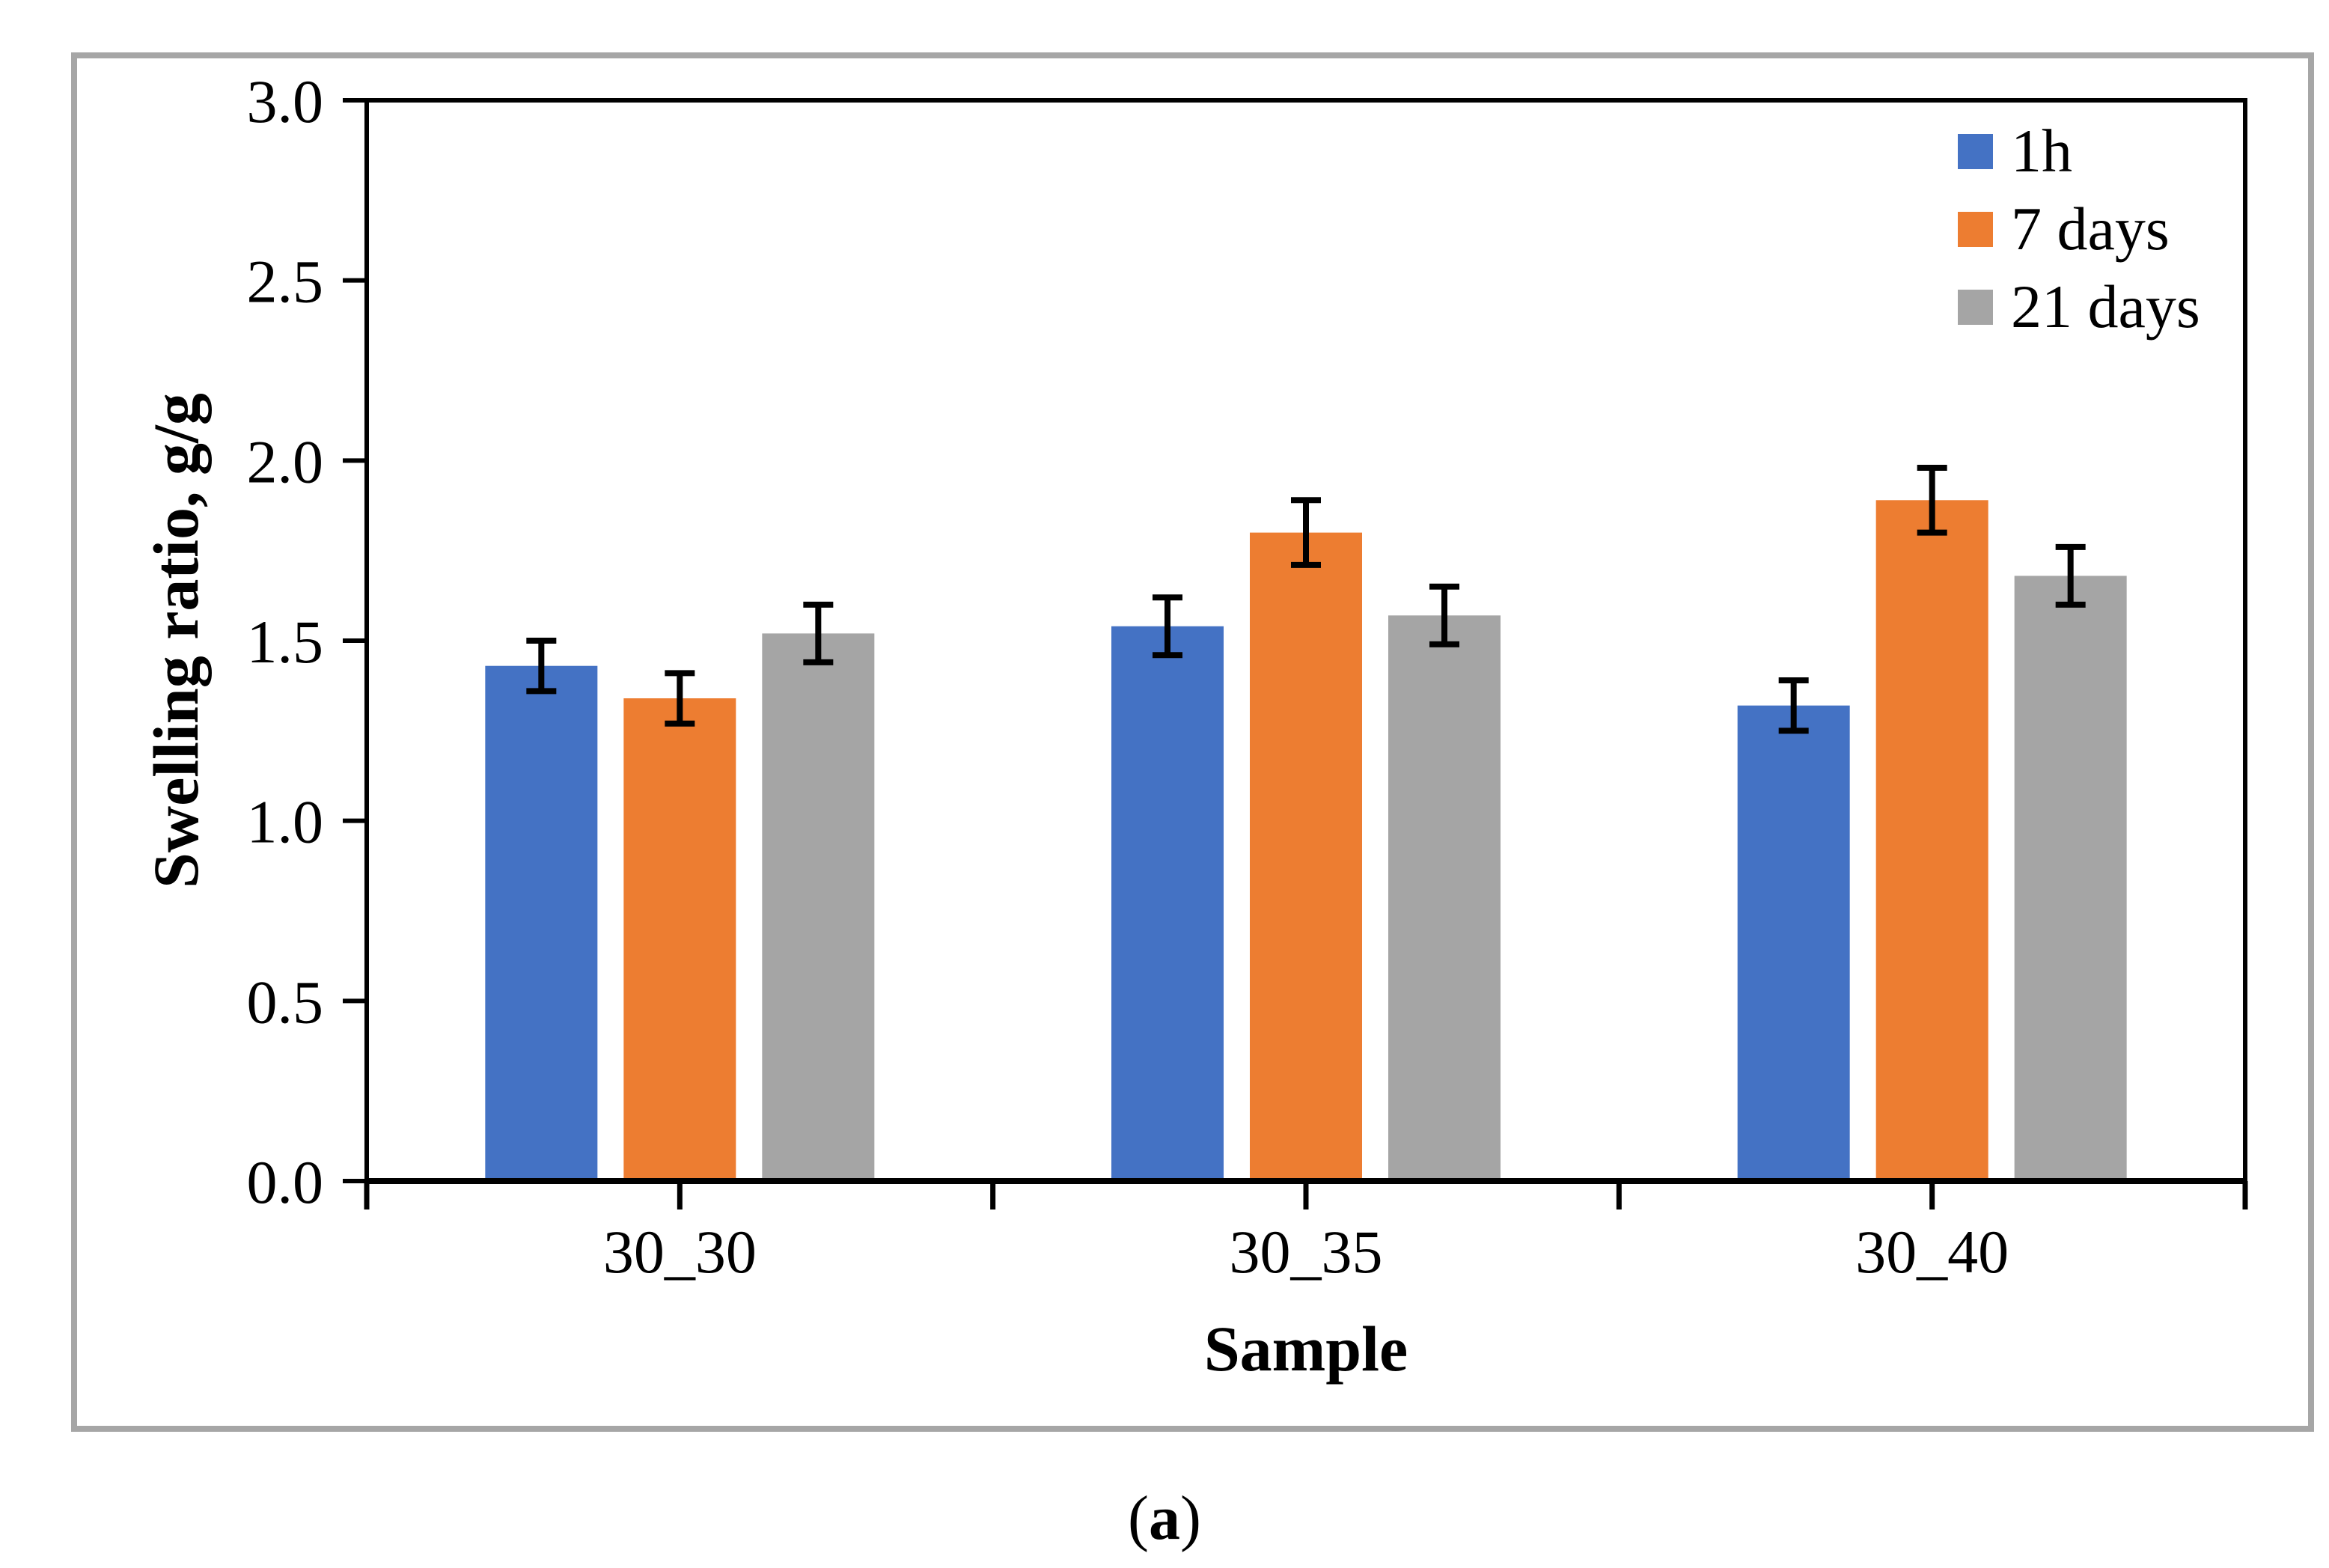 This screenshot has height=1568, width=2329. I want to click on caption-letter: a, so click(1164, 1518).